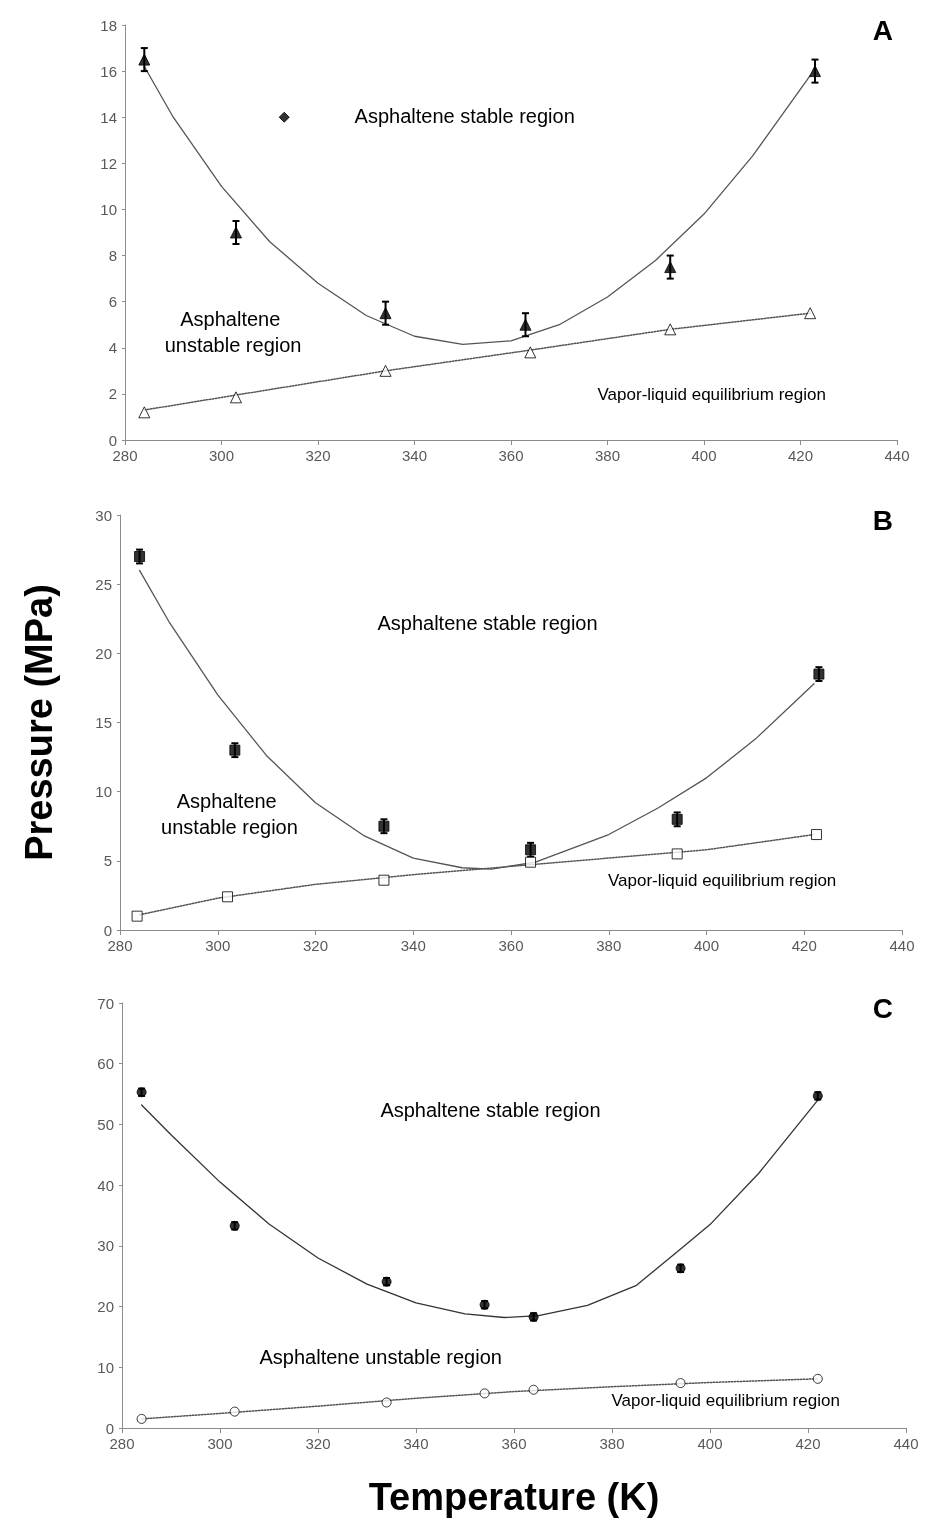 The image size is (926, 1521). What do you see at coordinates (105, 1003) in the screenshot?
I see `y-tick-label: 70` at bounding box center [105, 1003].